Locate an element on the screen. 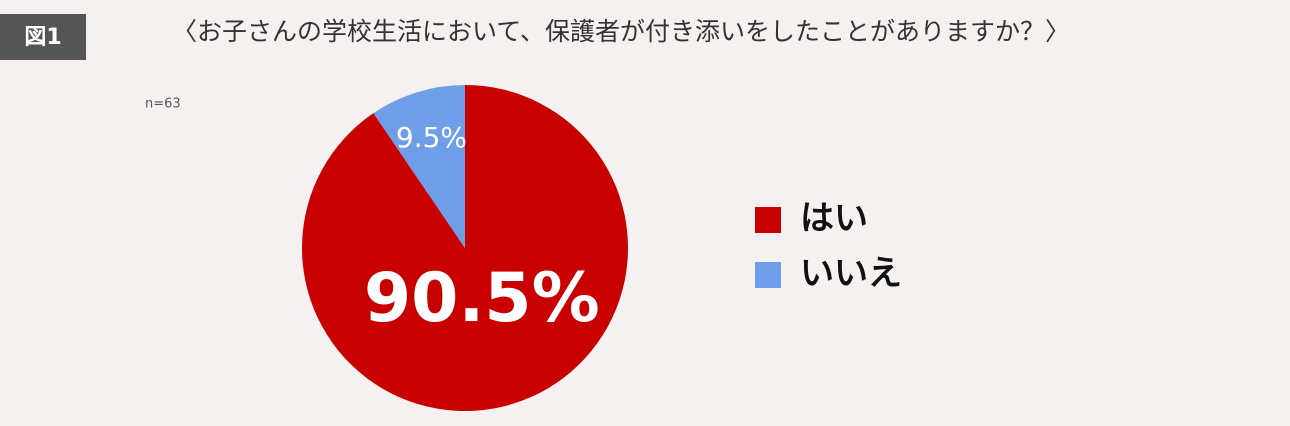 Image resolution: width=1290 pixels, height=426 pixels. sample-note: n=63 is located at coordinates (163, 104).